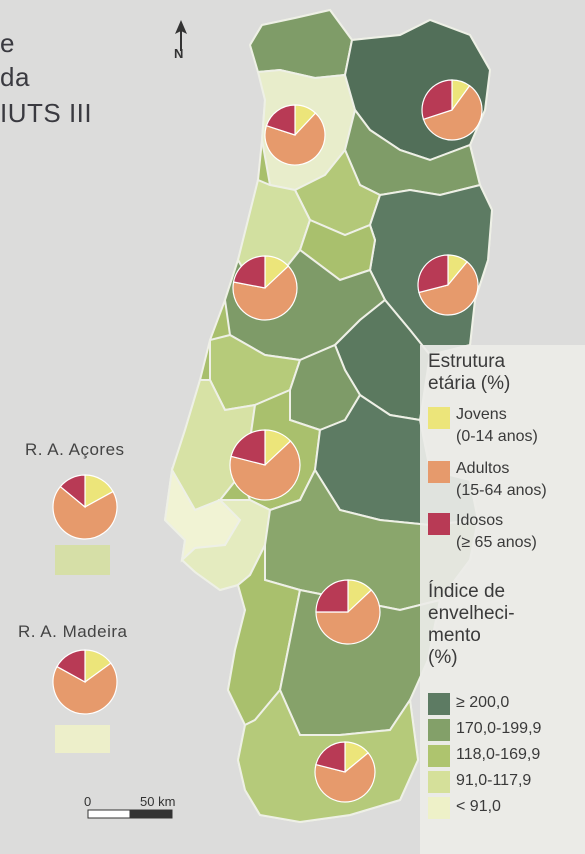 This screenshot has width=585, height=854. Describe the element at coordinates (471, 613) in the screenshot. I see `legend-index-title-2: envelheci-` at that location.